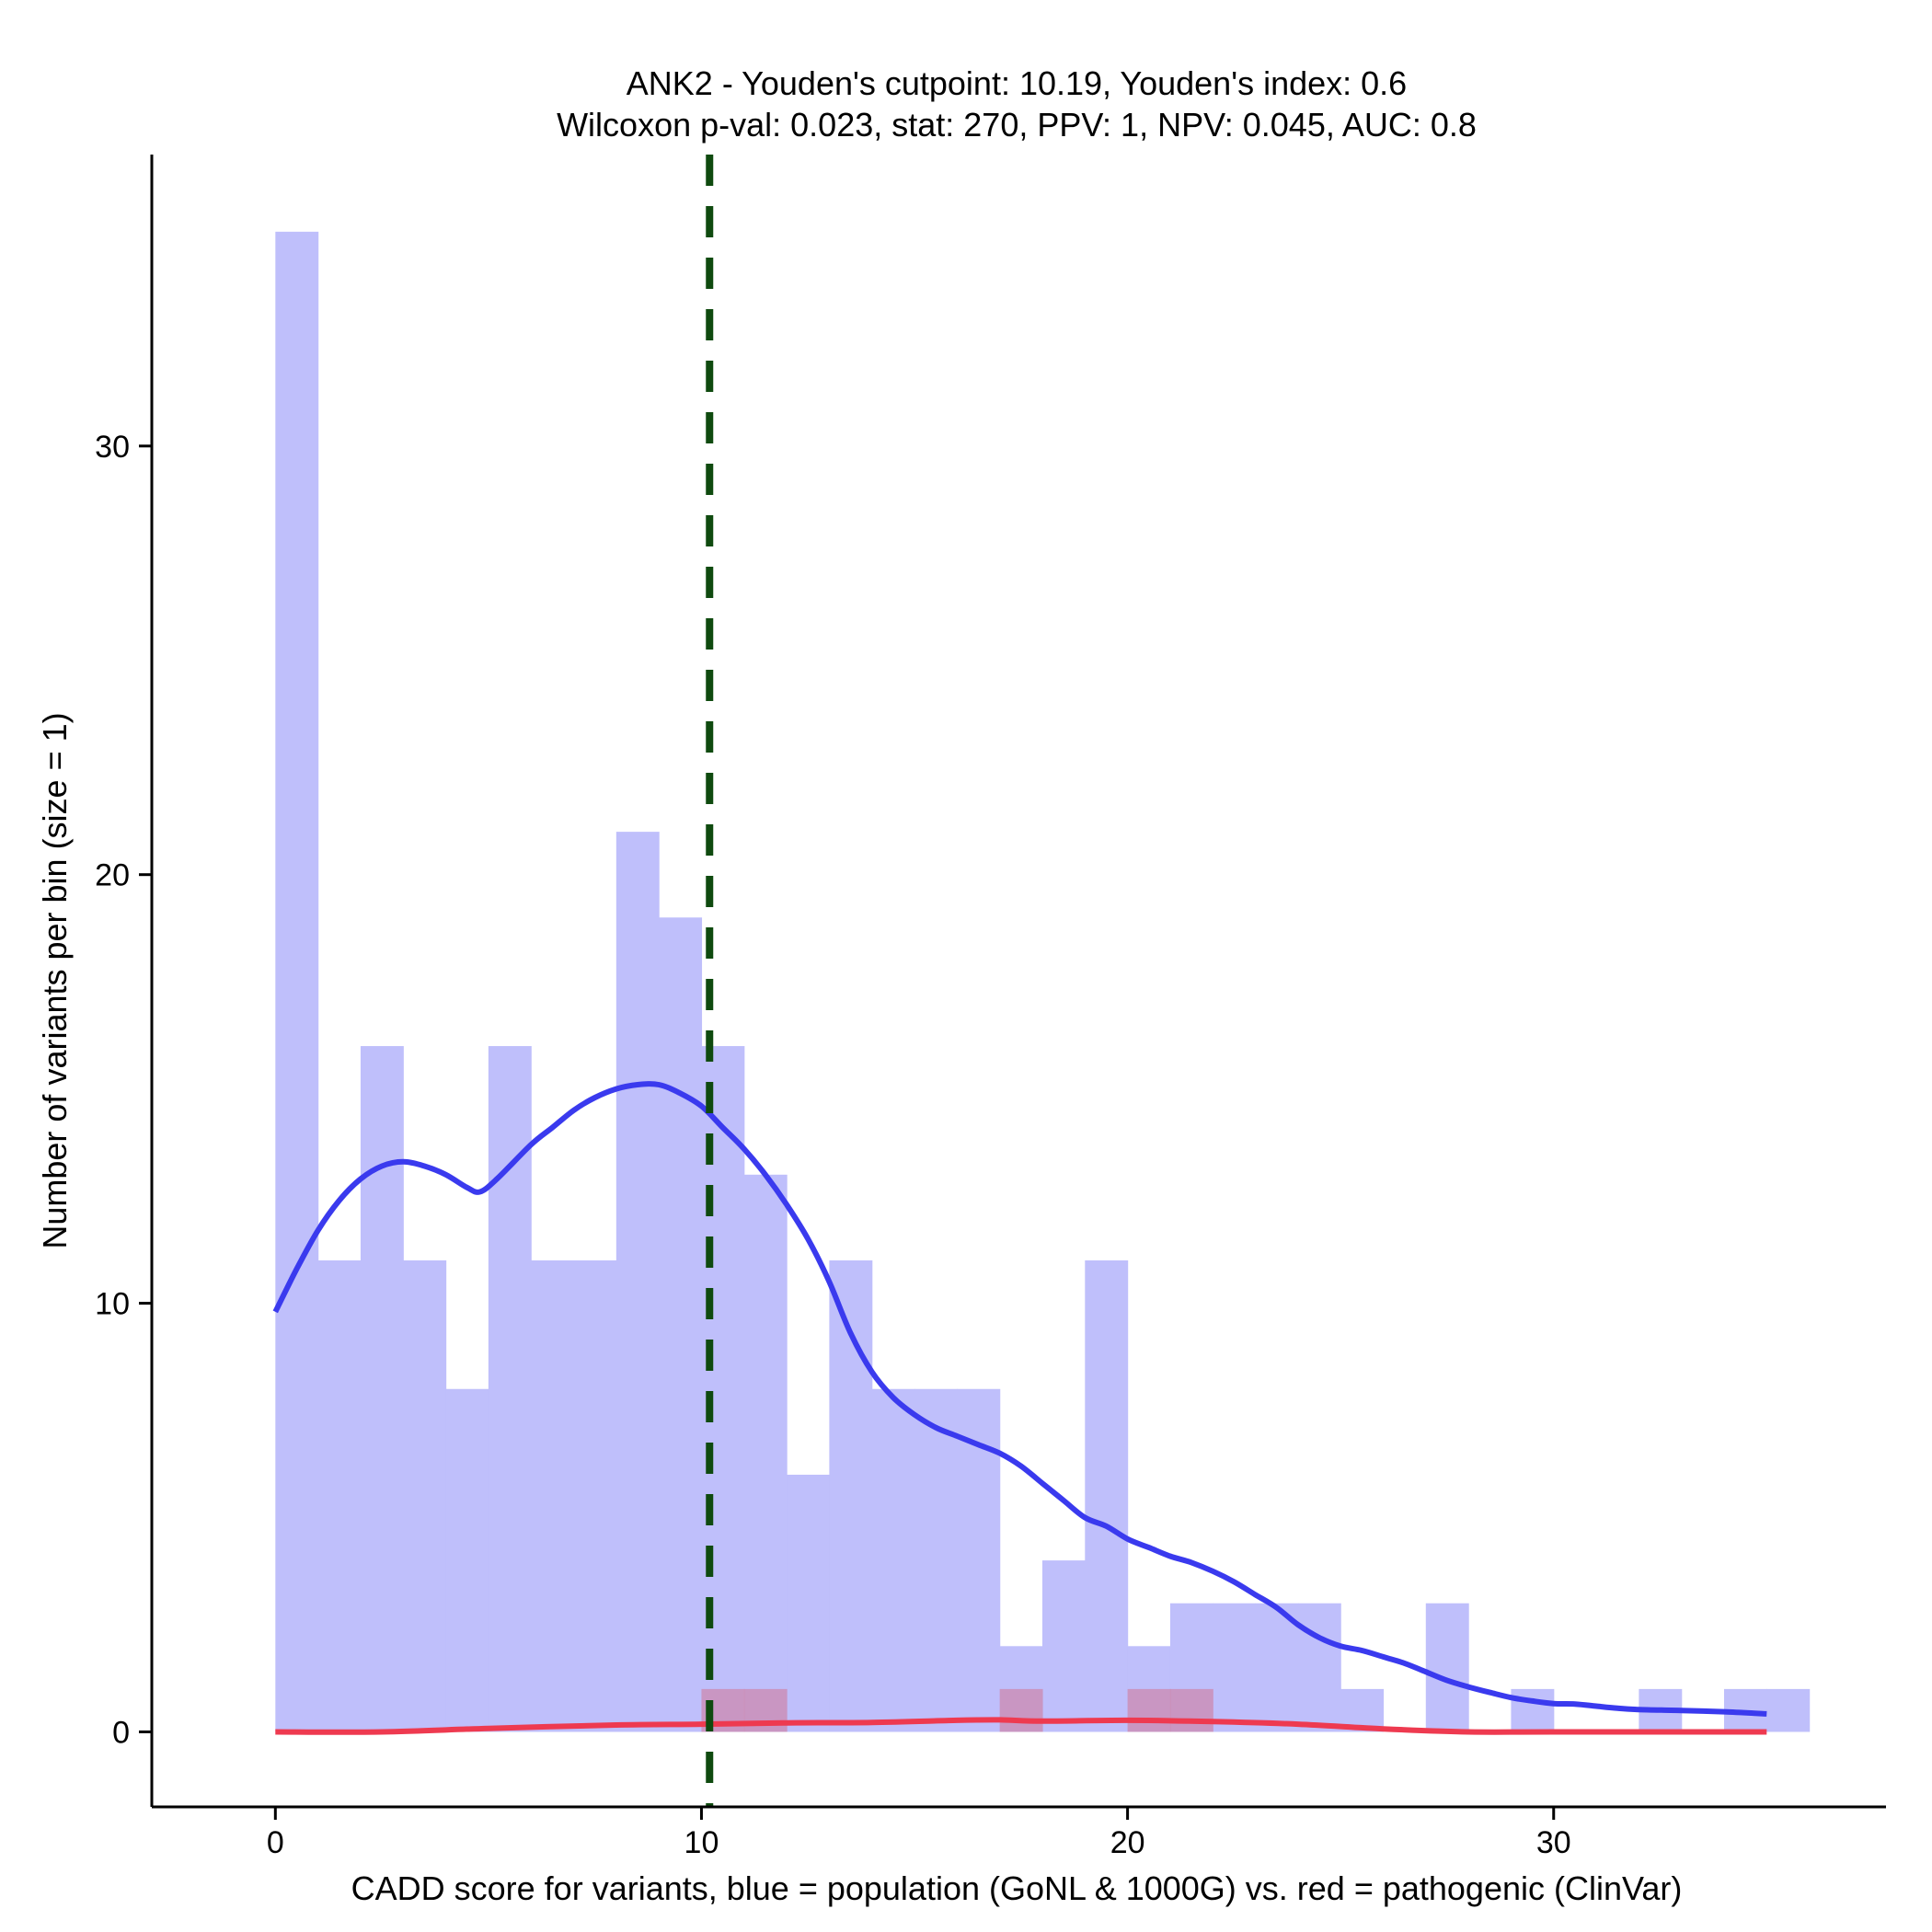  What do you see at coordinates (1127, 1842) in the screenshot?
I see `x-tick-label-20: 20` at bounding box center [1127, 1842].